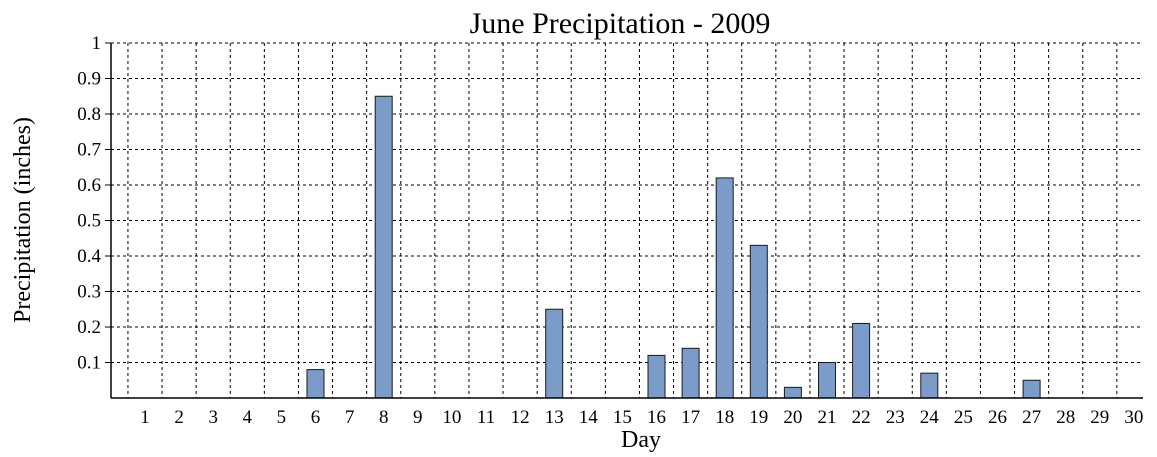 This screenshot has height=457, width=1157. What do you see at coordinates (997, 417) in the screenshot?
I see `x-tick-label: 26` at bounding box center [997, 417].